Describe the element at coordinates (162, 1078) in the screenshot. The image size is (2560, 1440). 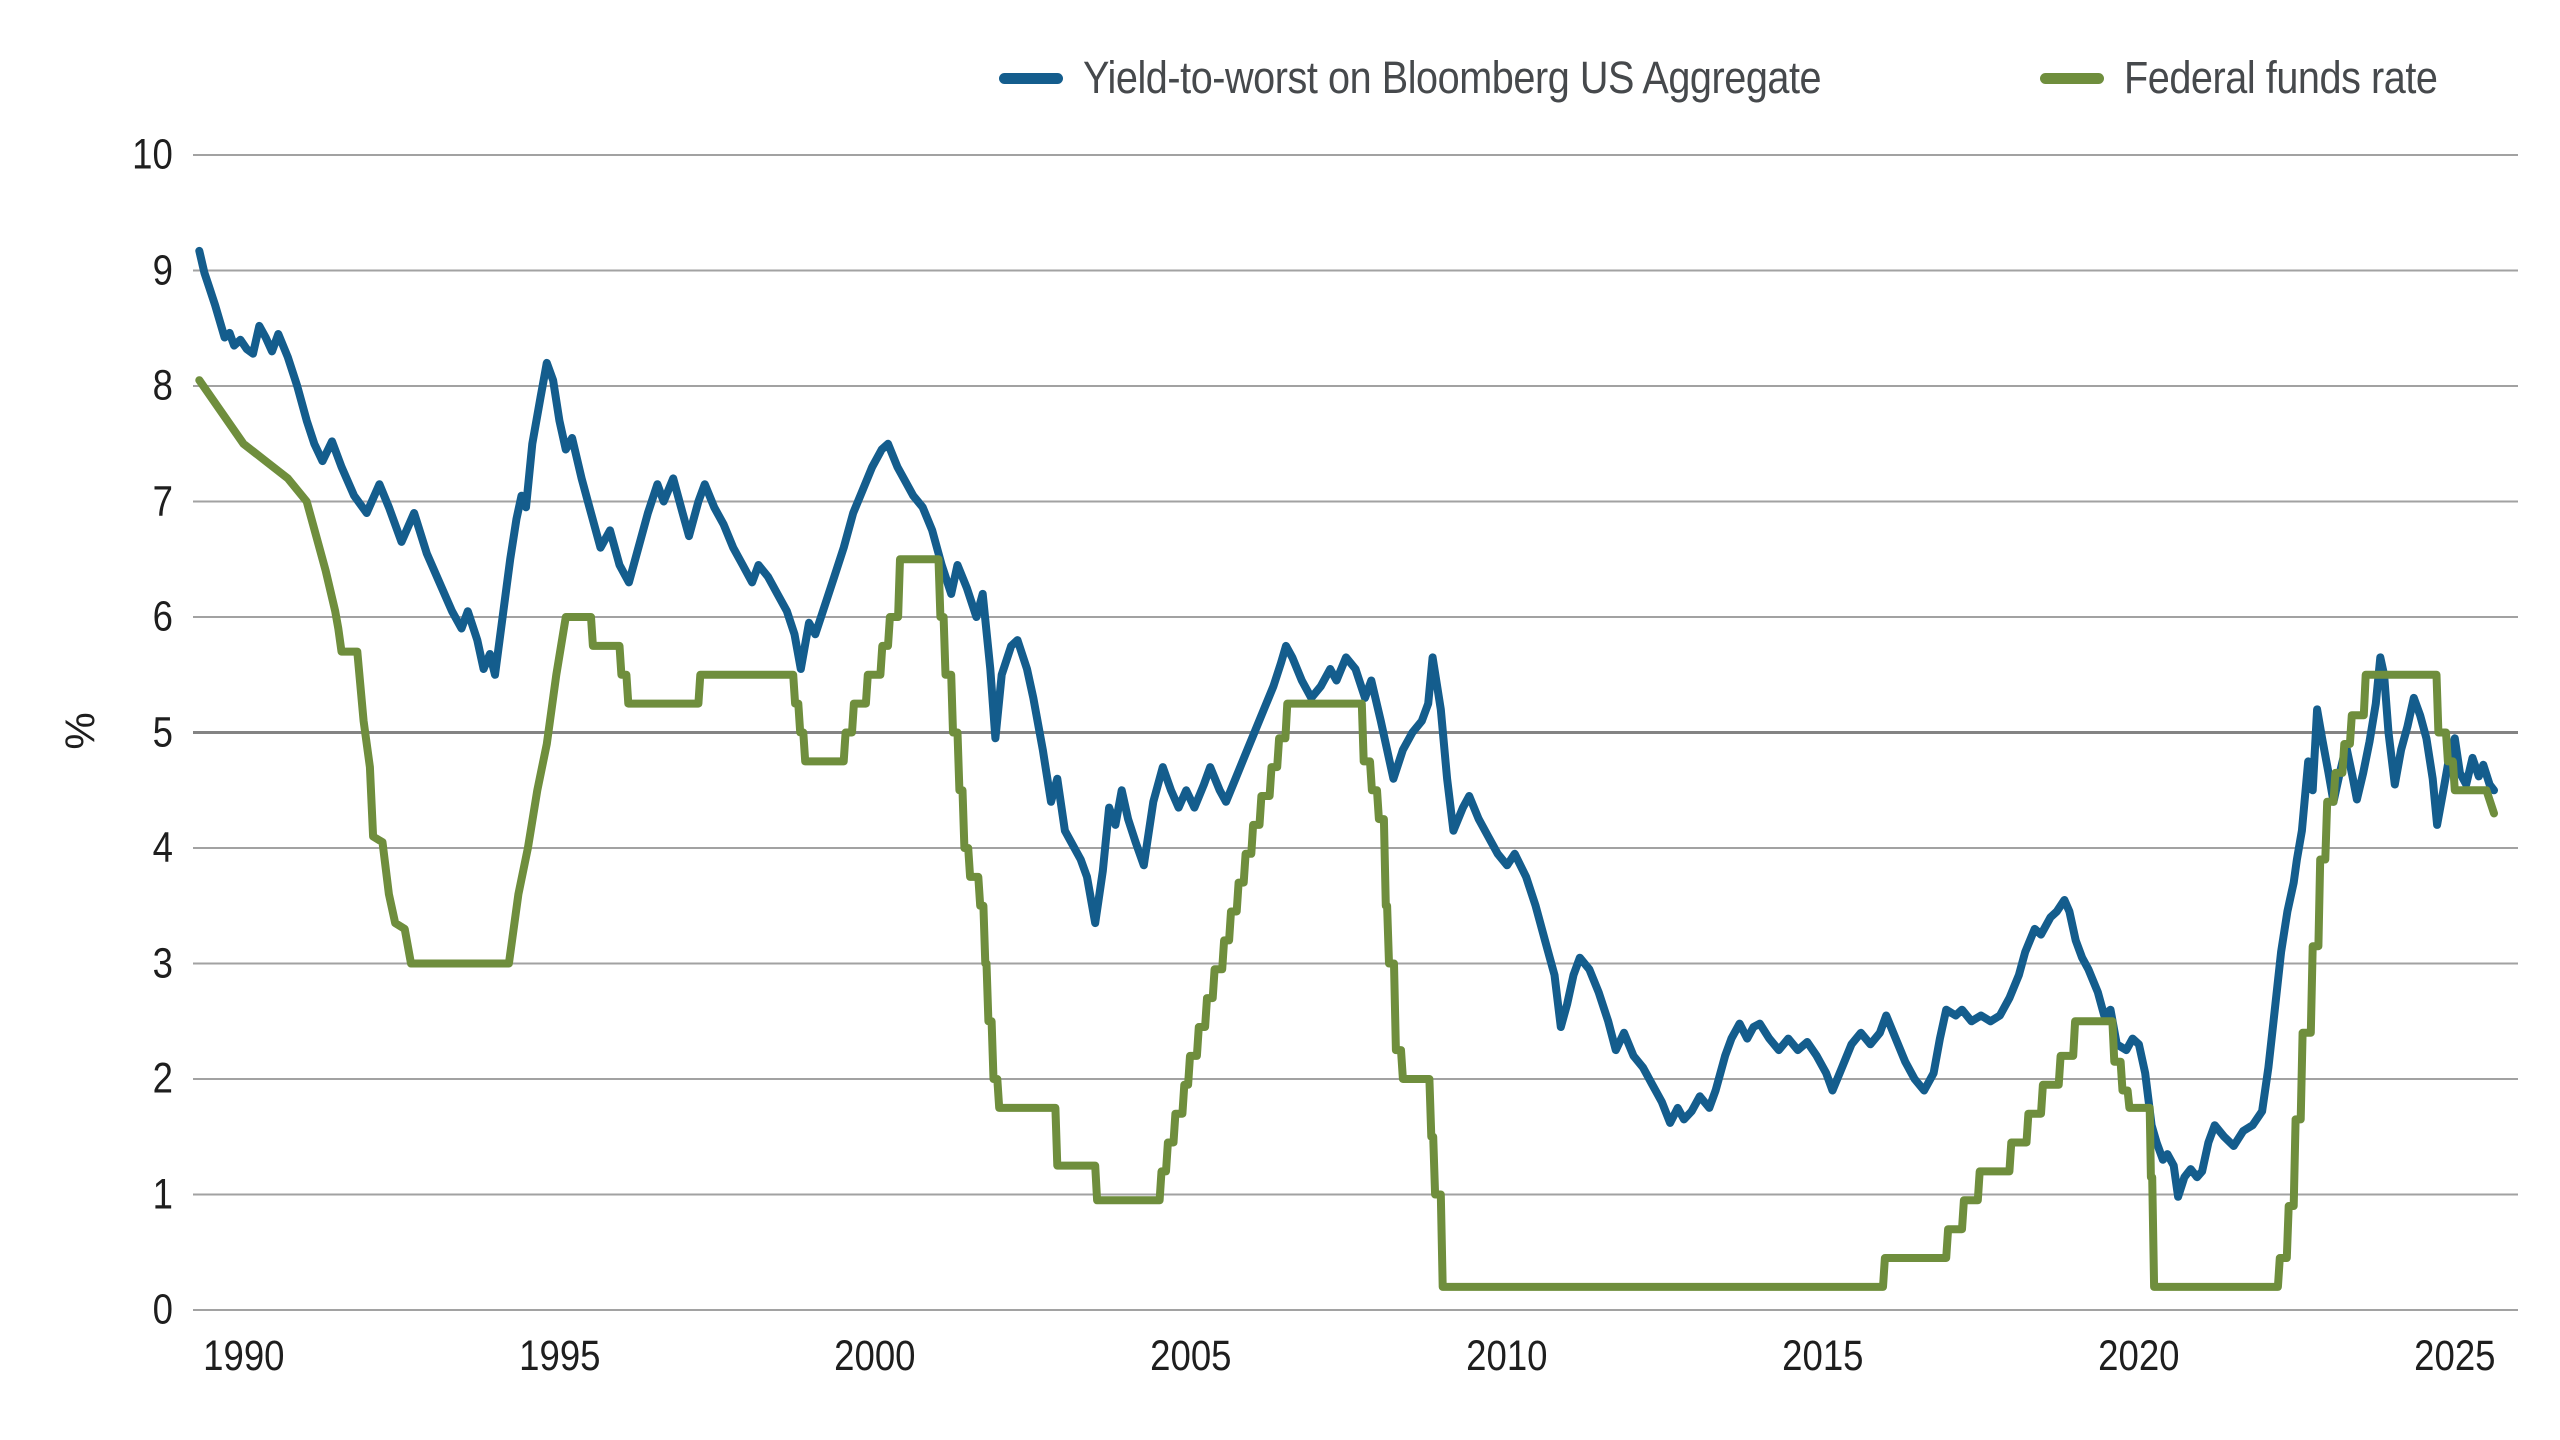
I see `y-tick-label-2: 2` at that location.